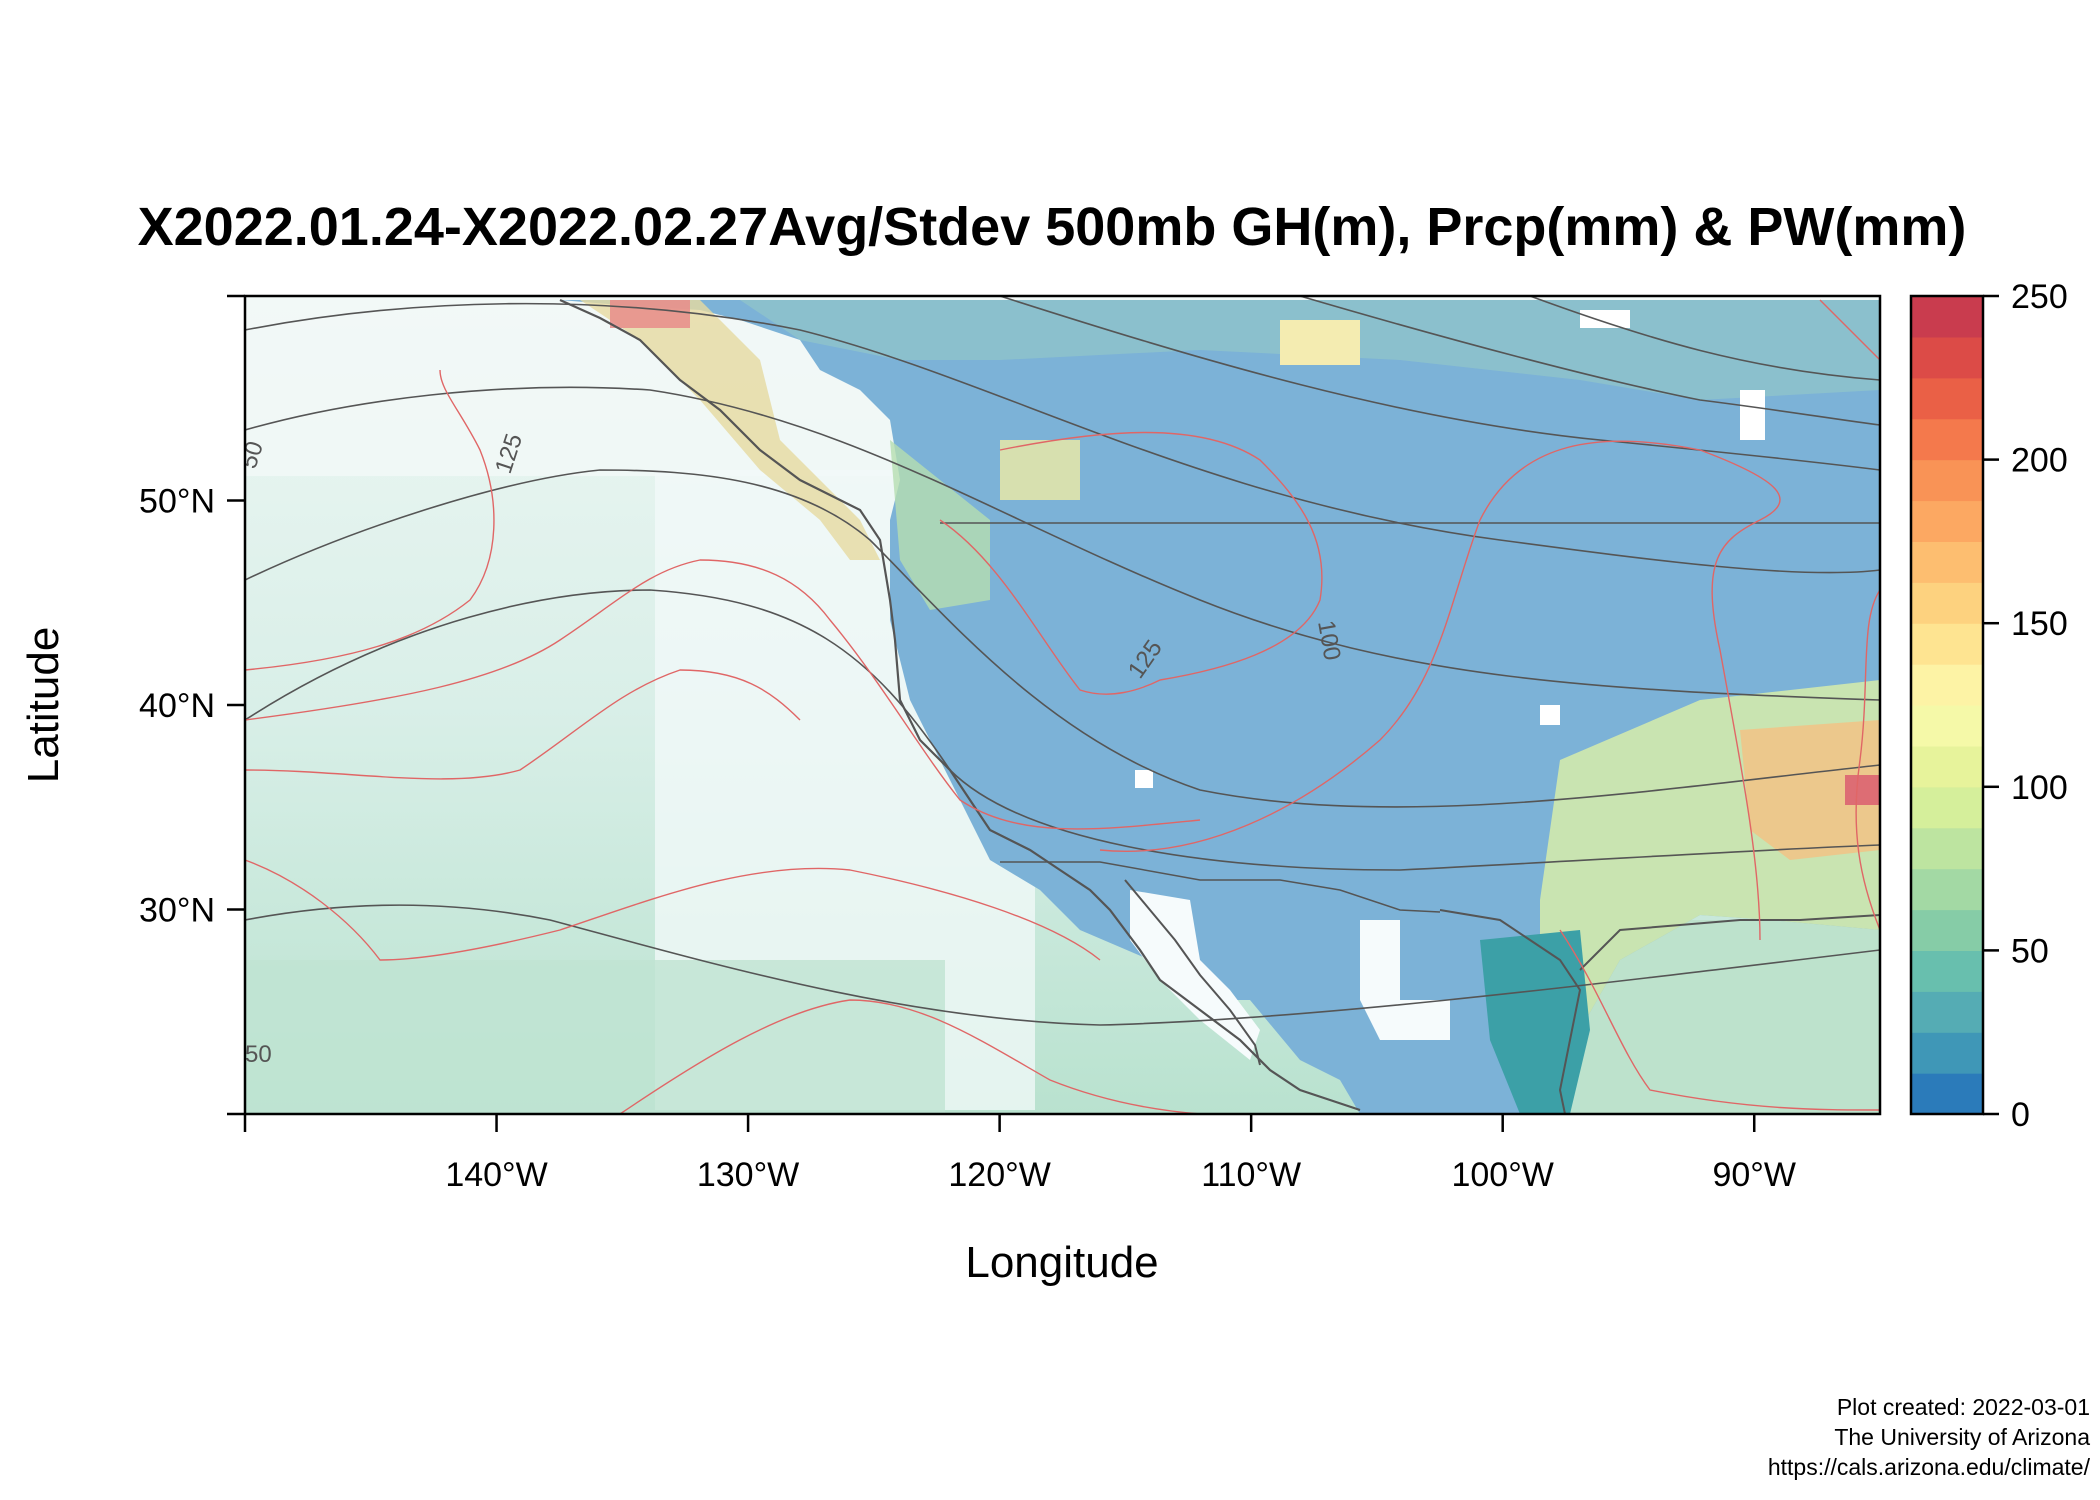 The width and height of the screenshot is (2100, 1500). I want to click on x-tick-label: 140°W, so click(496, 1175).